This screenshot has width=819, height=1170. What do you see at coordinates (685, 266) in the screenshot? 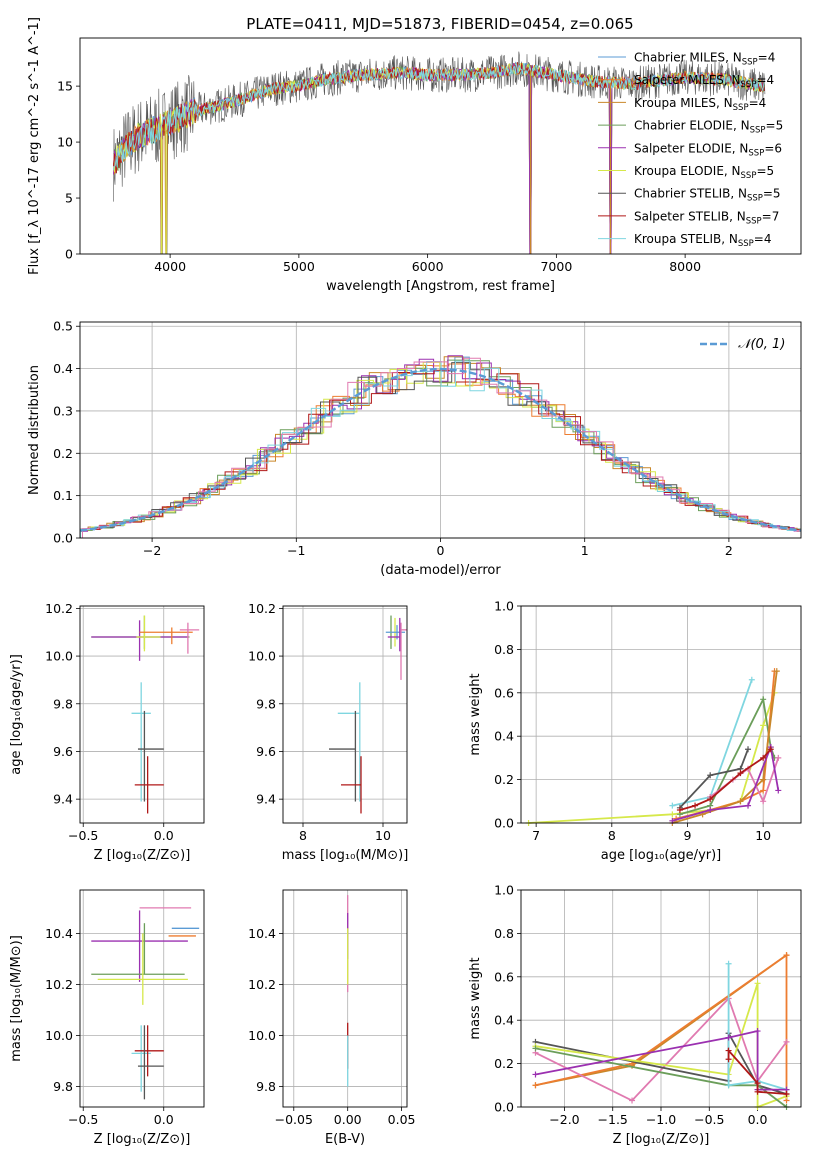
I see `x-tick-label: 8000` at bounding box center [685, 266].